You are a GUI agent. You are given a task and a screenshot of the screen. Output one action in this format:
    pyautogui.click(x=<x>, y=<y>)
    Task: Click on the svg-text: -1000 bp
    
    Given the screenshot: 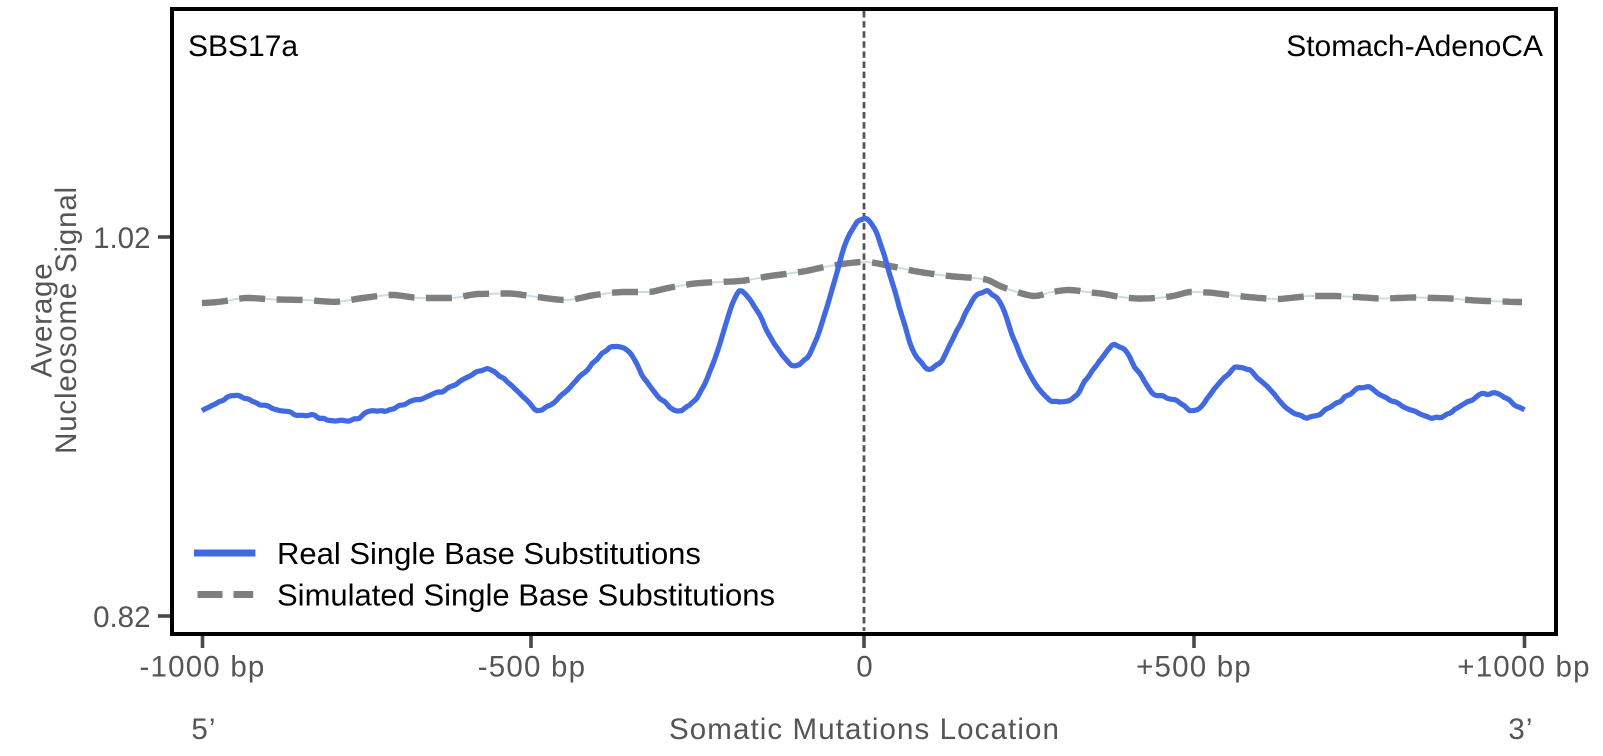 What is the action you would take?
    pyautogui.click(x=202, y=667)
    